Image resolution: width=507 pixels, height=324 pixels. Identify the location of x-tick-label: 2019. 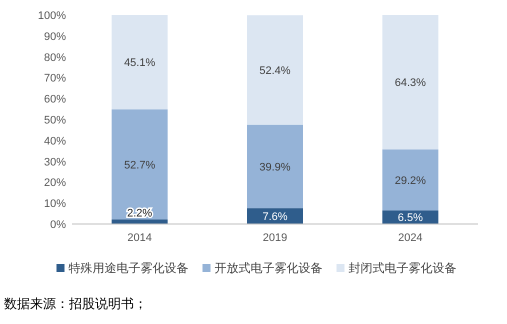
(275, 238).